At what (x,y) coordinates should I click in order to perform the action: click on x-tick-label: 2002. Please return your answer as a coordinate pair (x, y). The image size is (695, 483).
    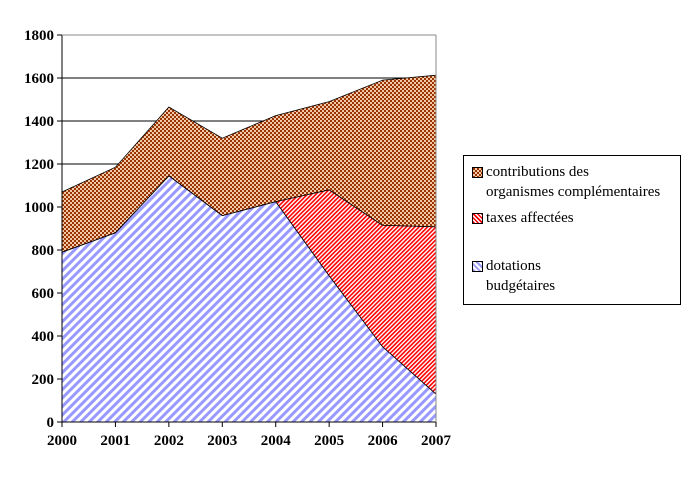
    Looking at the image, I should click on (169, 441).